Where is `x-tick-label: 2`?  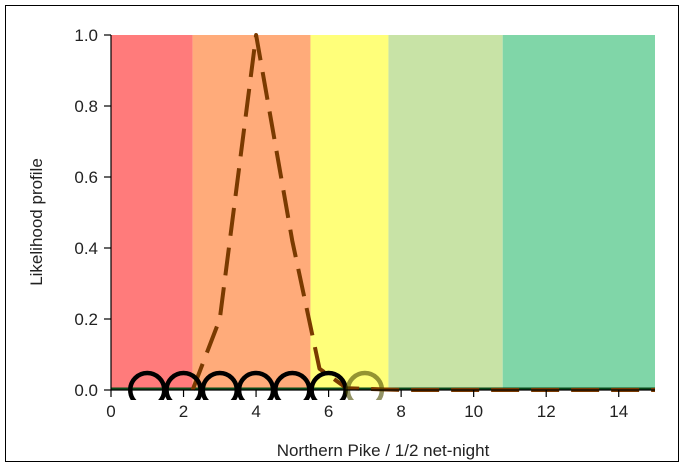
x-tick-label: 2 is located at coordinates (183, 411).